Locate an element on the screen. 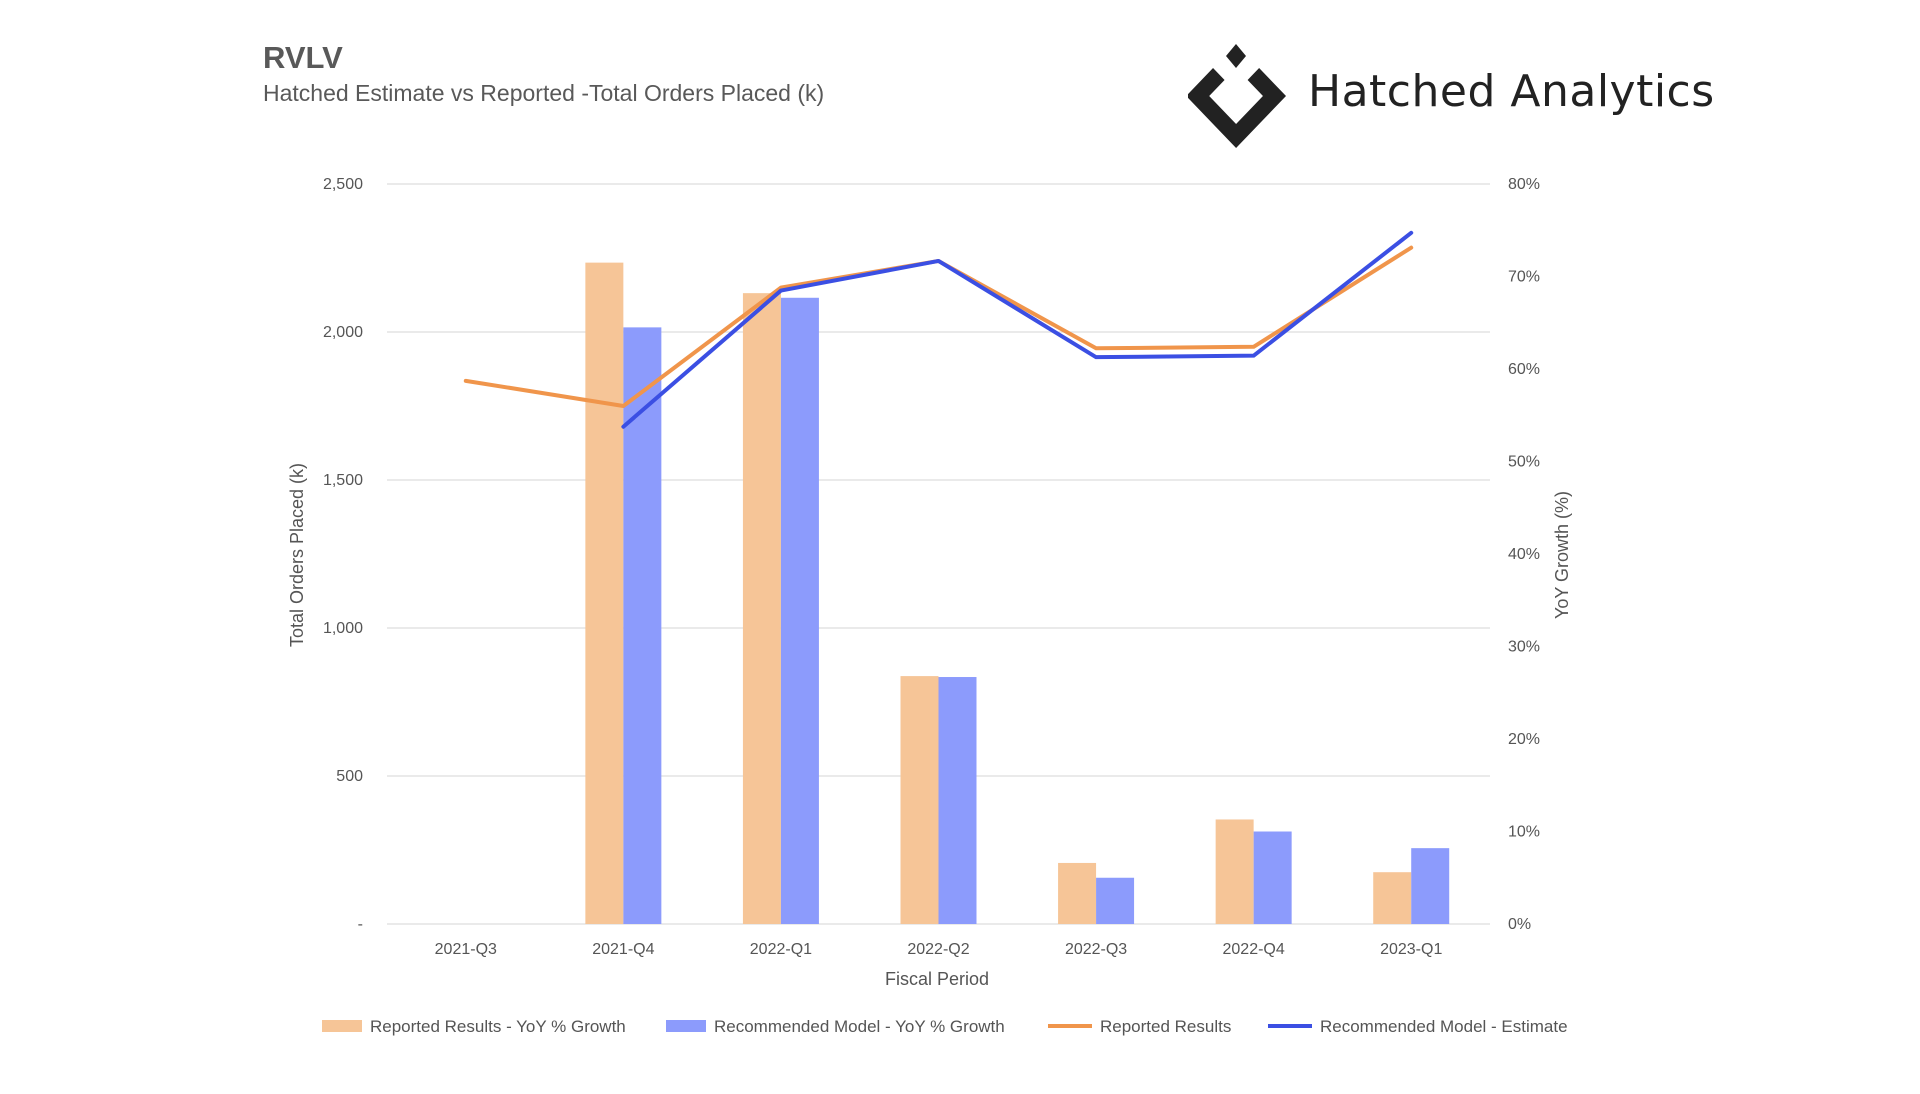 The width and height of the screenshot is (1920, 1094). x-tick-label: 2021-Q3 is located at coordinates (466, 949).